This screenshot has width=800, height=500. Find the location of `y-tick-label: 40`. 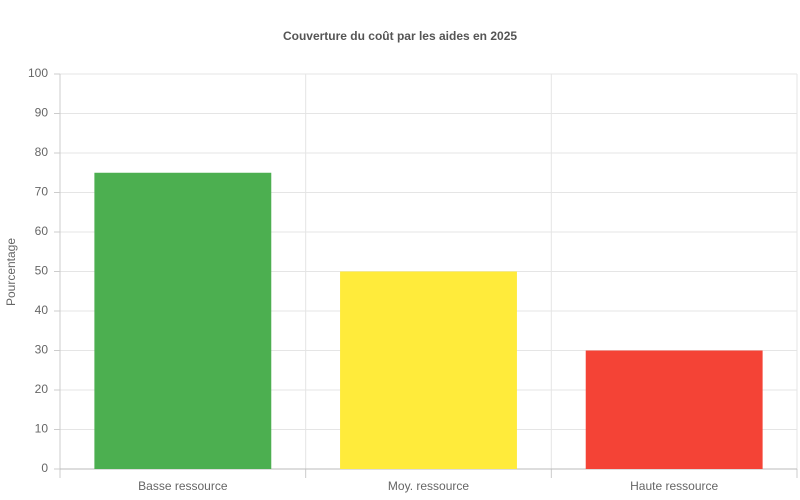

y-tick-label: 40 is located at coordinates (42, 310).